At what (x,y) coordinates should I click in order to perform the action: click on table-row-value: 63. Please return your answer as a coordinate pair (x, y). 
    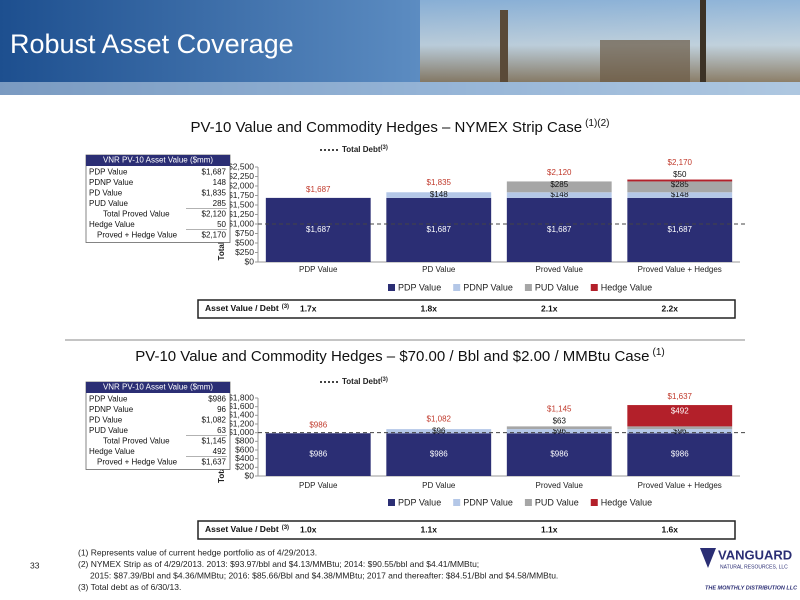
    Looking at the image, I should click on (221, 430).